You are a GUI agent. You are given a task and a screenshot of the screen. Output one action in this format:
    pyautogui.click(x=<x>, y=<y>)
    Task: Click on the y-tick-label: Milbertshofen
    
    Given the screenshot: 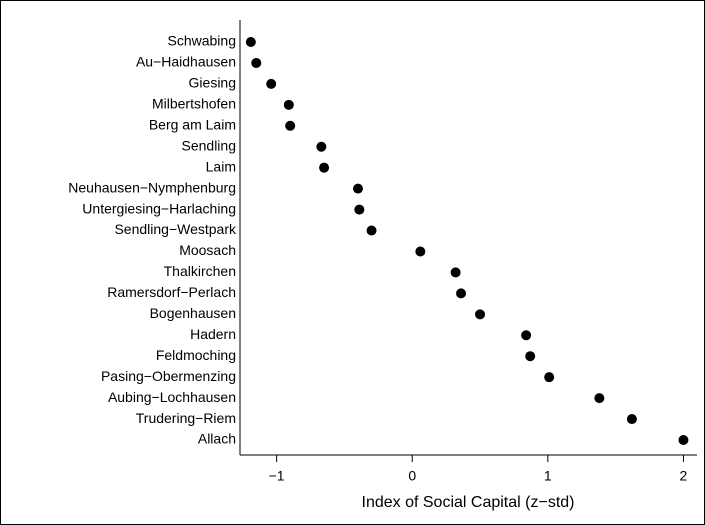 What is the action you would take?
    pyautogui.click(x=194, y=104)
    